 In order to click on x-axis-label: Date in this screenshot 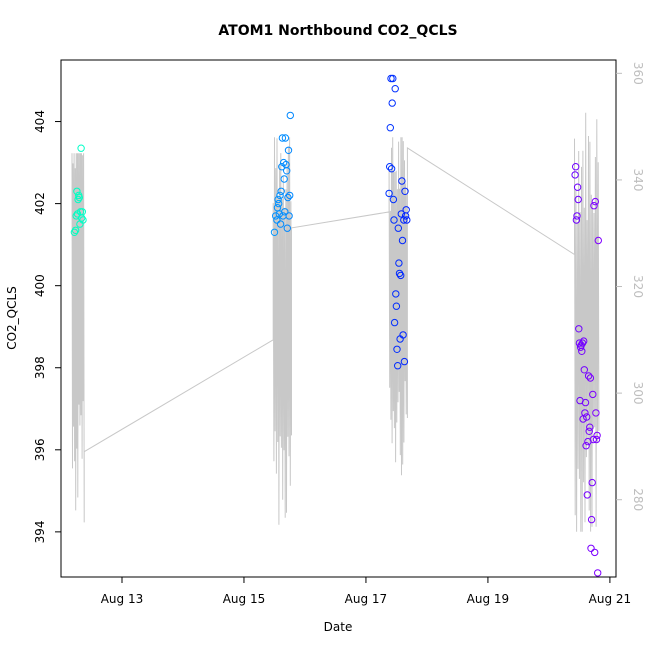, I will do `click(338, 627)`.